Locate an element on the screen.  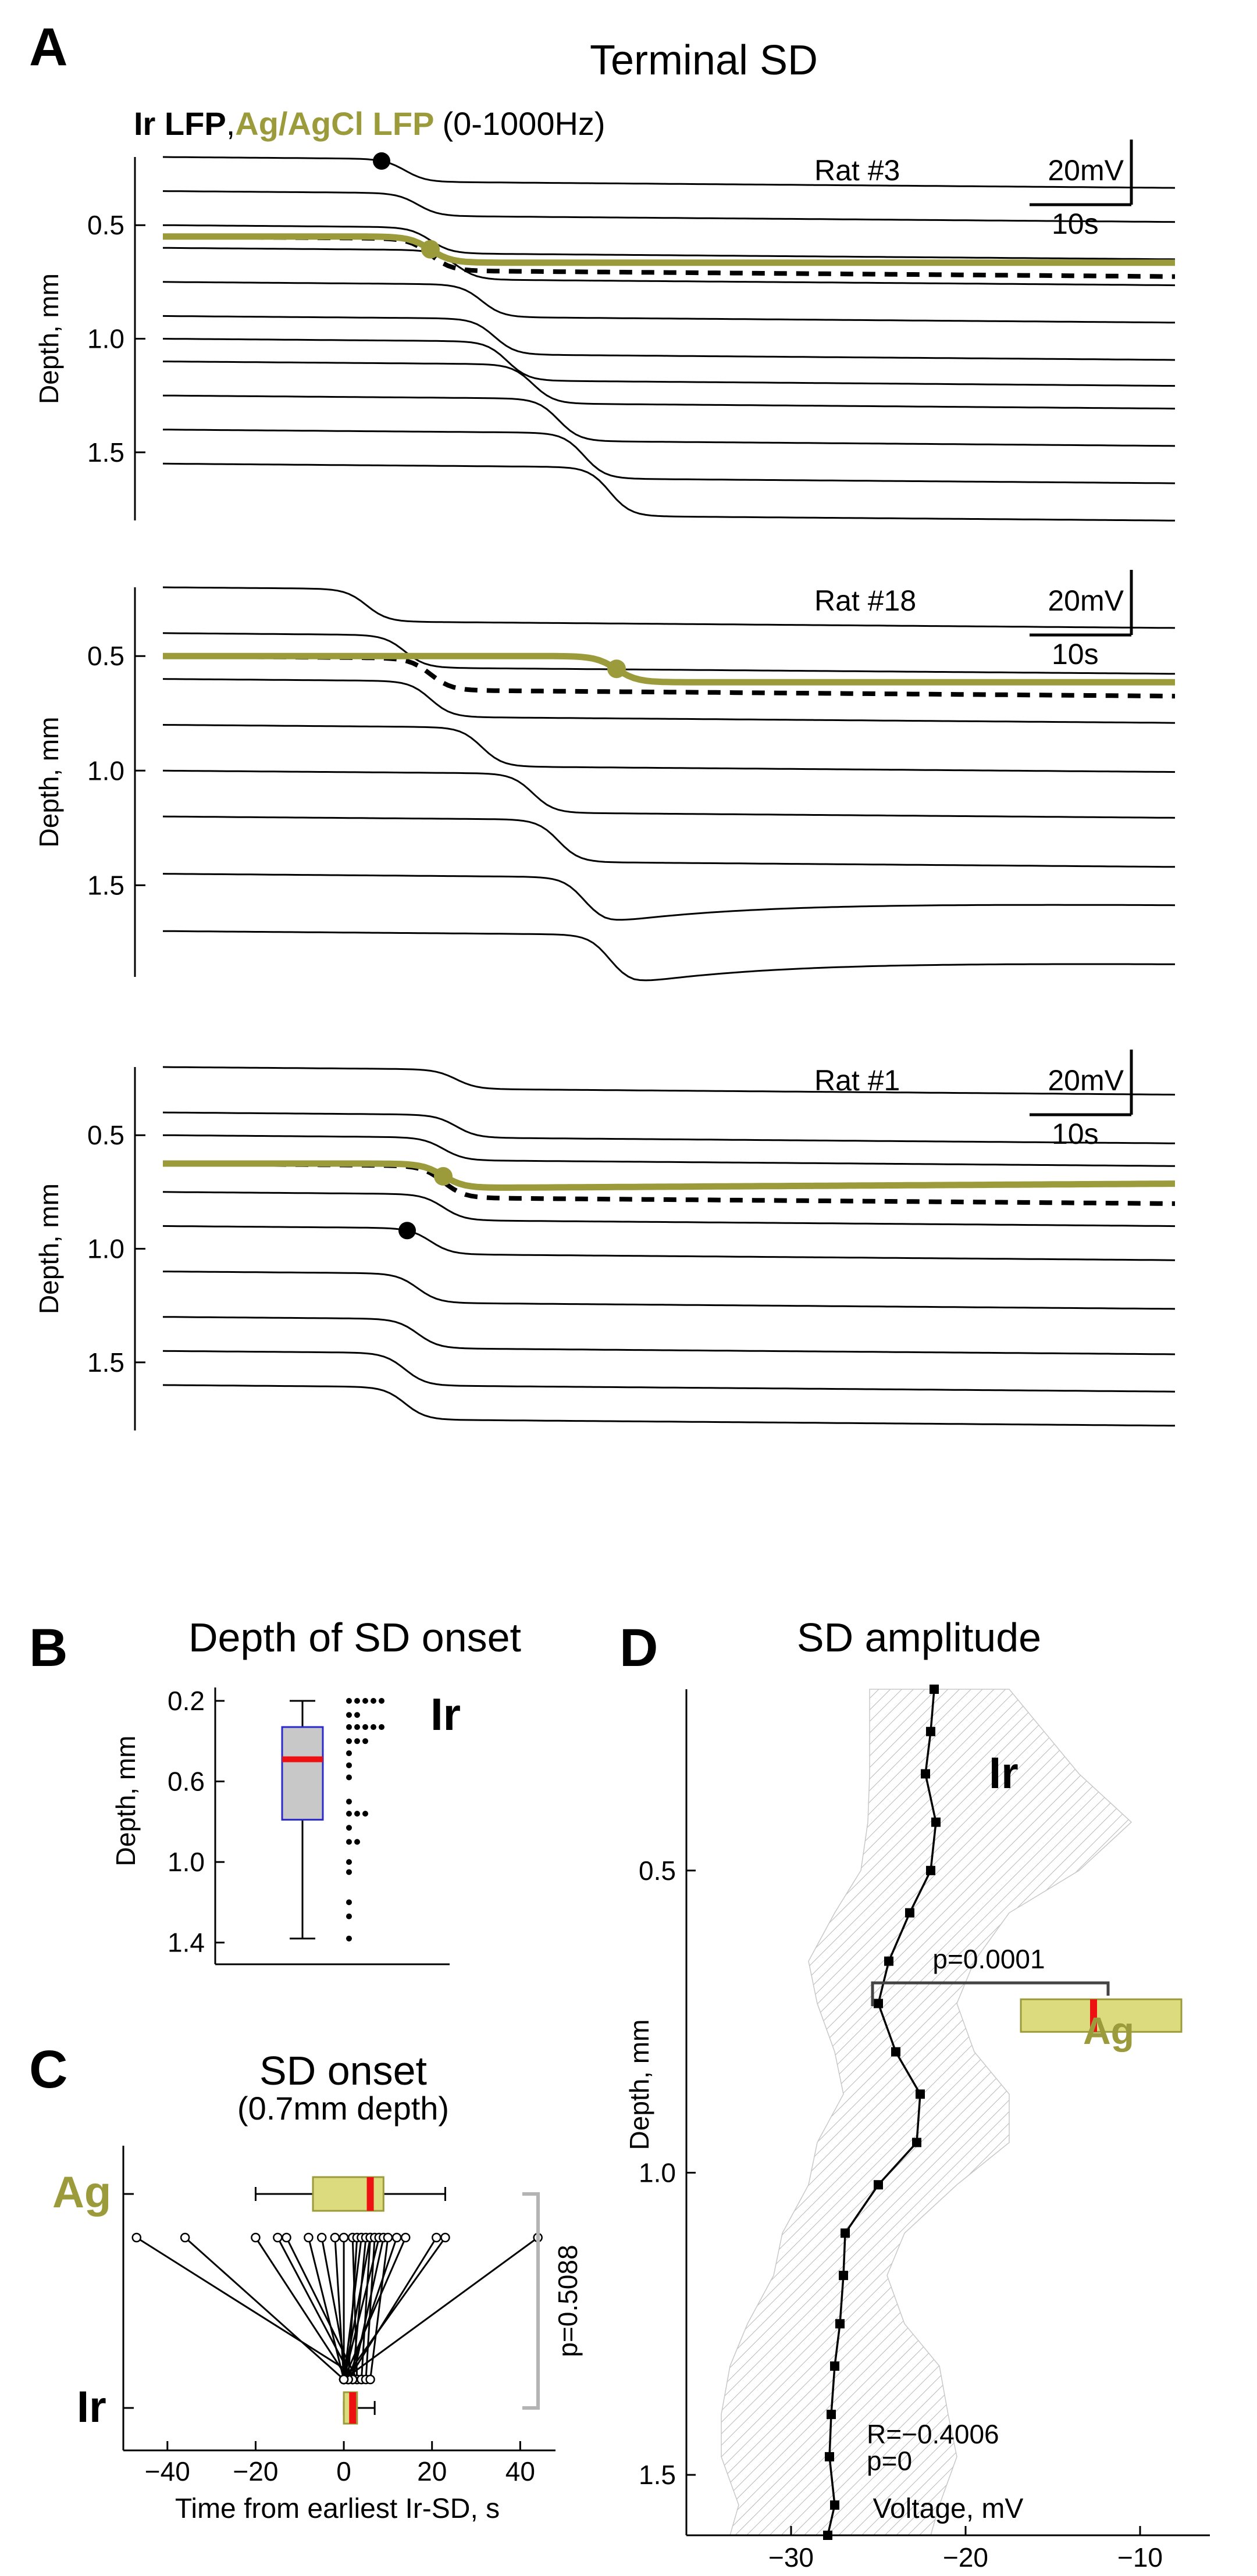
panel-c-letter: C is located at coordinates (48, 2069).